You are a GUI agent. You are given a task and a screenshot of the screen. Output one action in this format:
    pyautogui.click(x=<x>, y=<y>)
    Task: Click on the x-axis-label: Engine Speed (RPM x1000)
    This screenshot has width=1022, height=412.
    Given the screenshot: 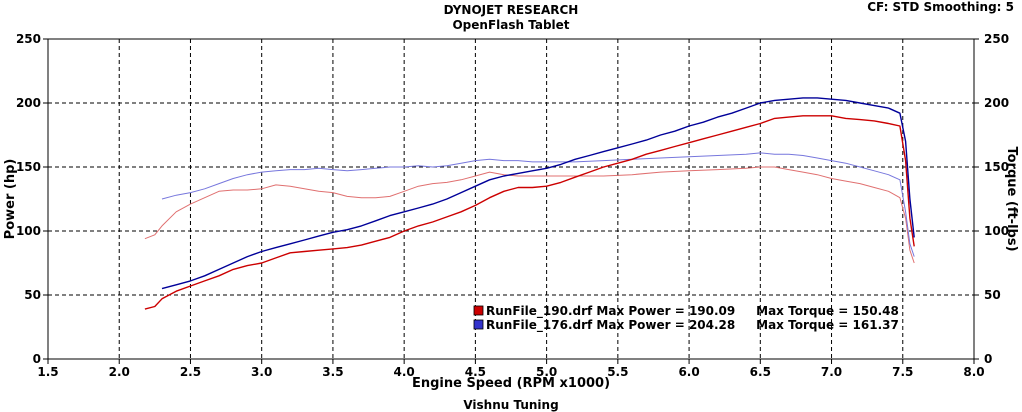 What is the action you would take?
    pyautogui.click(x=511, y=383)
    